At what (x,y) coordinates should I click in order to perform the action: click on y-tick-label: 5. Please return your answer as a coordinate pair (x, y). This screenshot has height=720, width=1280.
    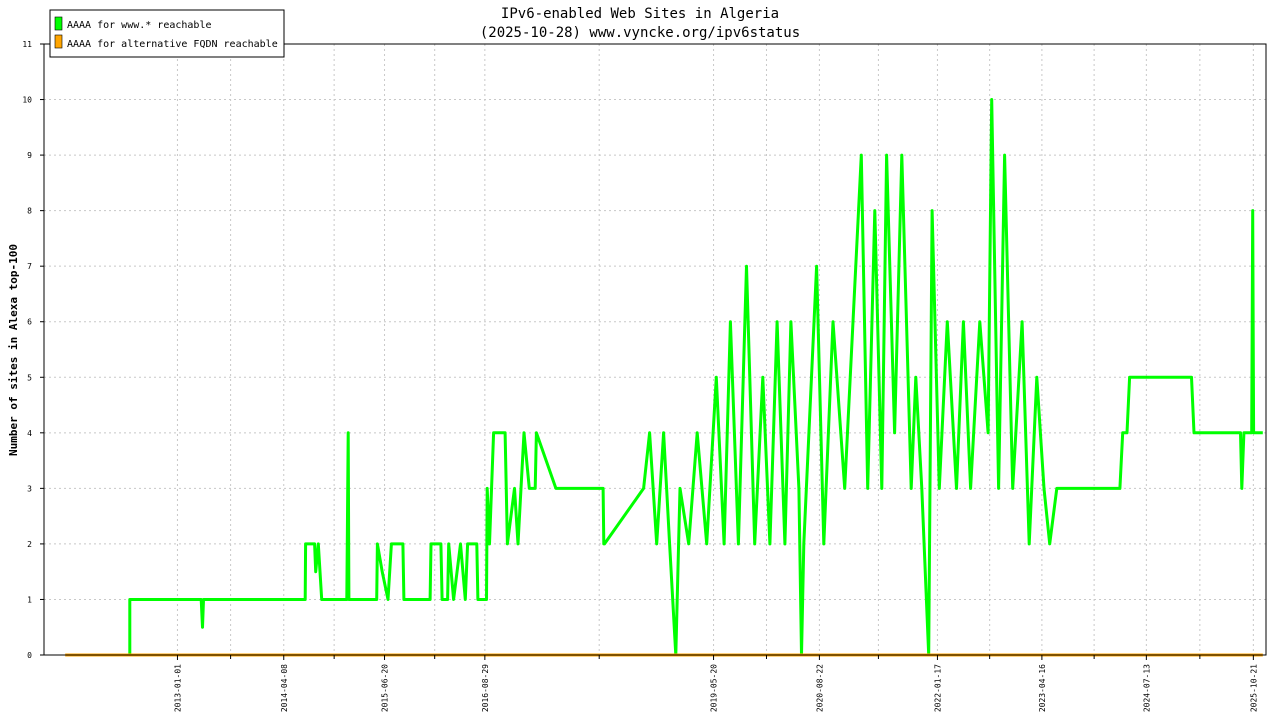
    Looking at the image, I should click on (29, 377).